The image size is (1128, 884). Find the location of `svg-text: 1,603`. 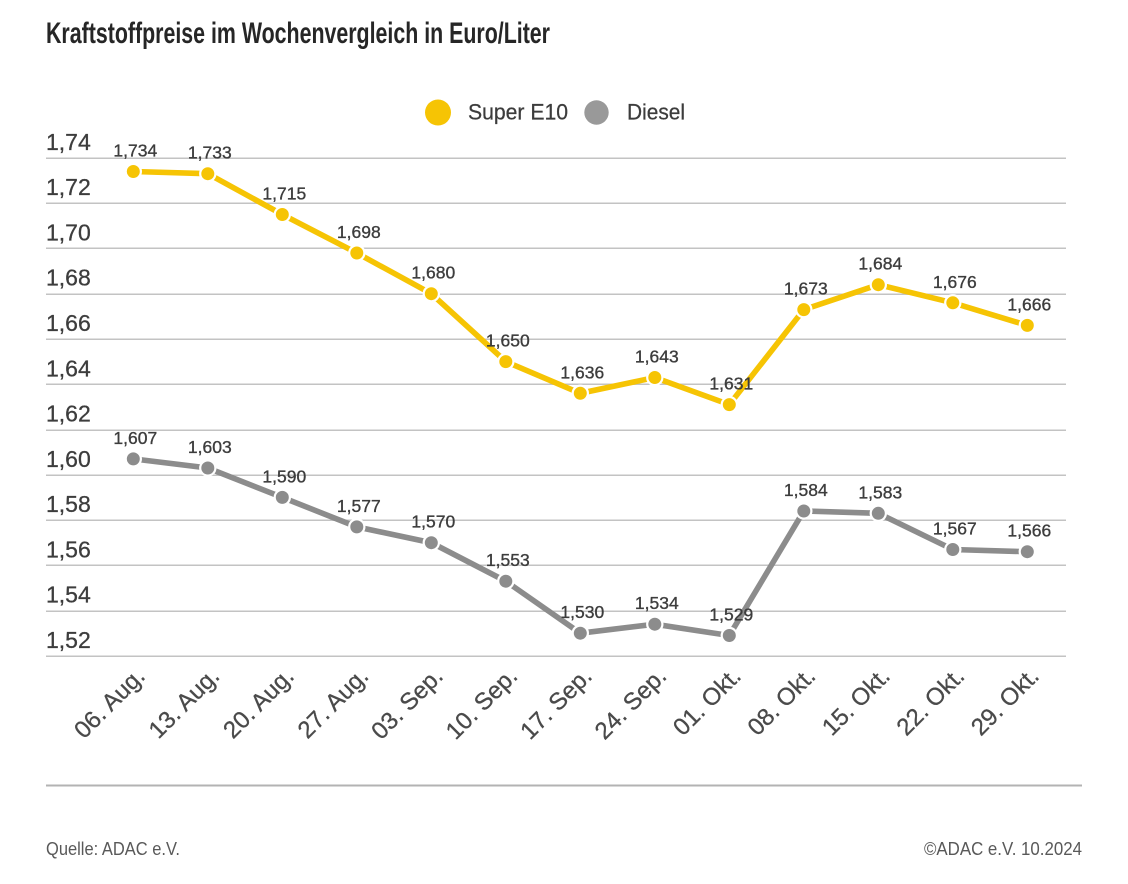

svg-text: 1,603 is located at coordinates (210, 447).